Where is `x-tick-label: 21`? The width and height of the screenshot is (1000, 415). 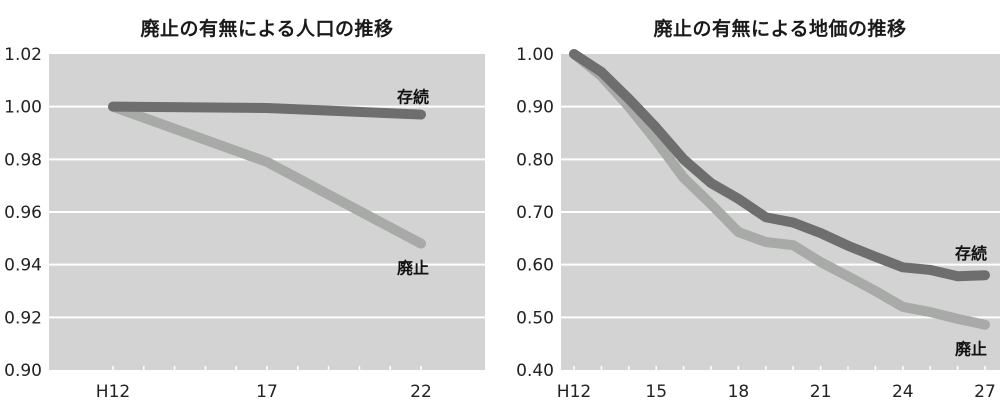
x-tick-label: 21 is located at coordinates (821, 392).